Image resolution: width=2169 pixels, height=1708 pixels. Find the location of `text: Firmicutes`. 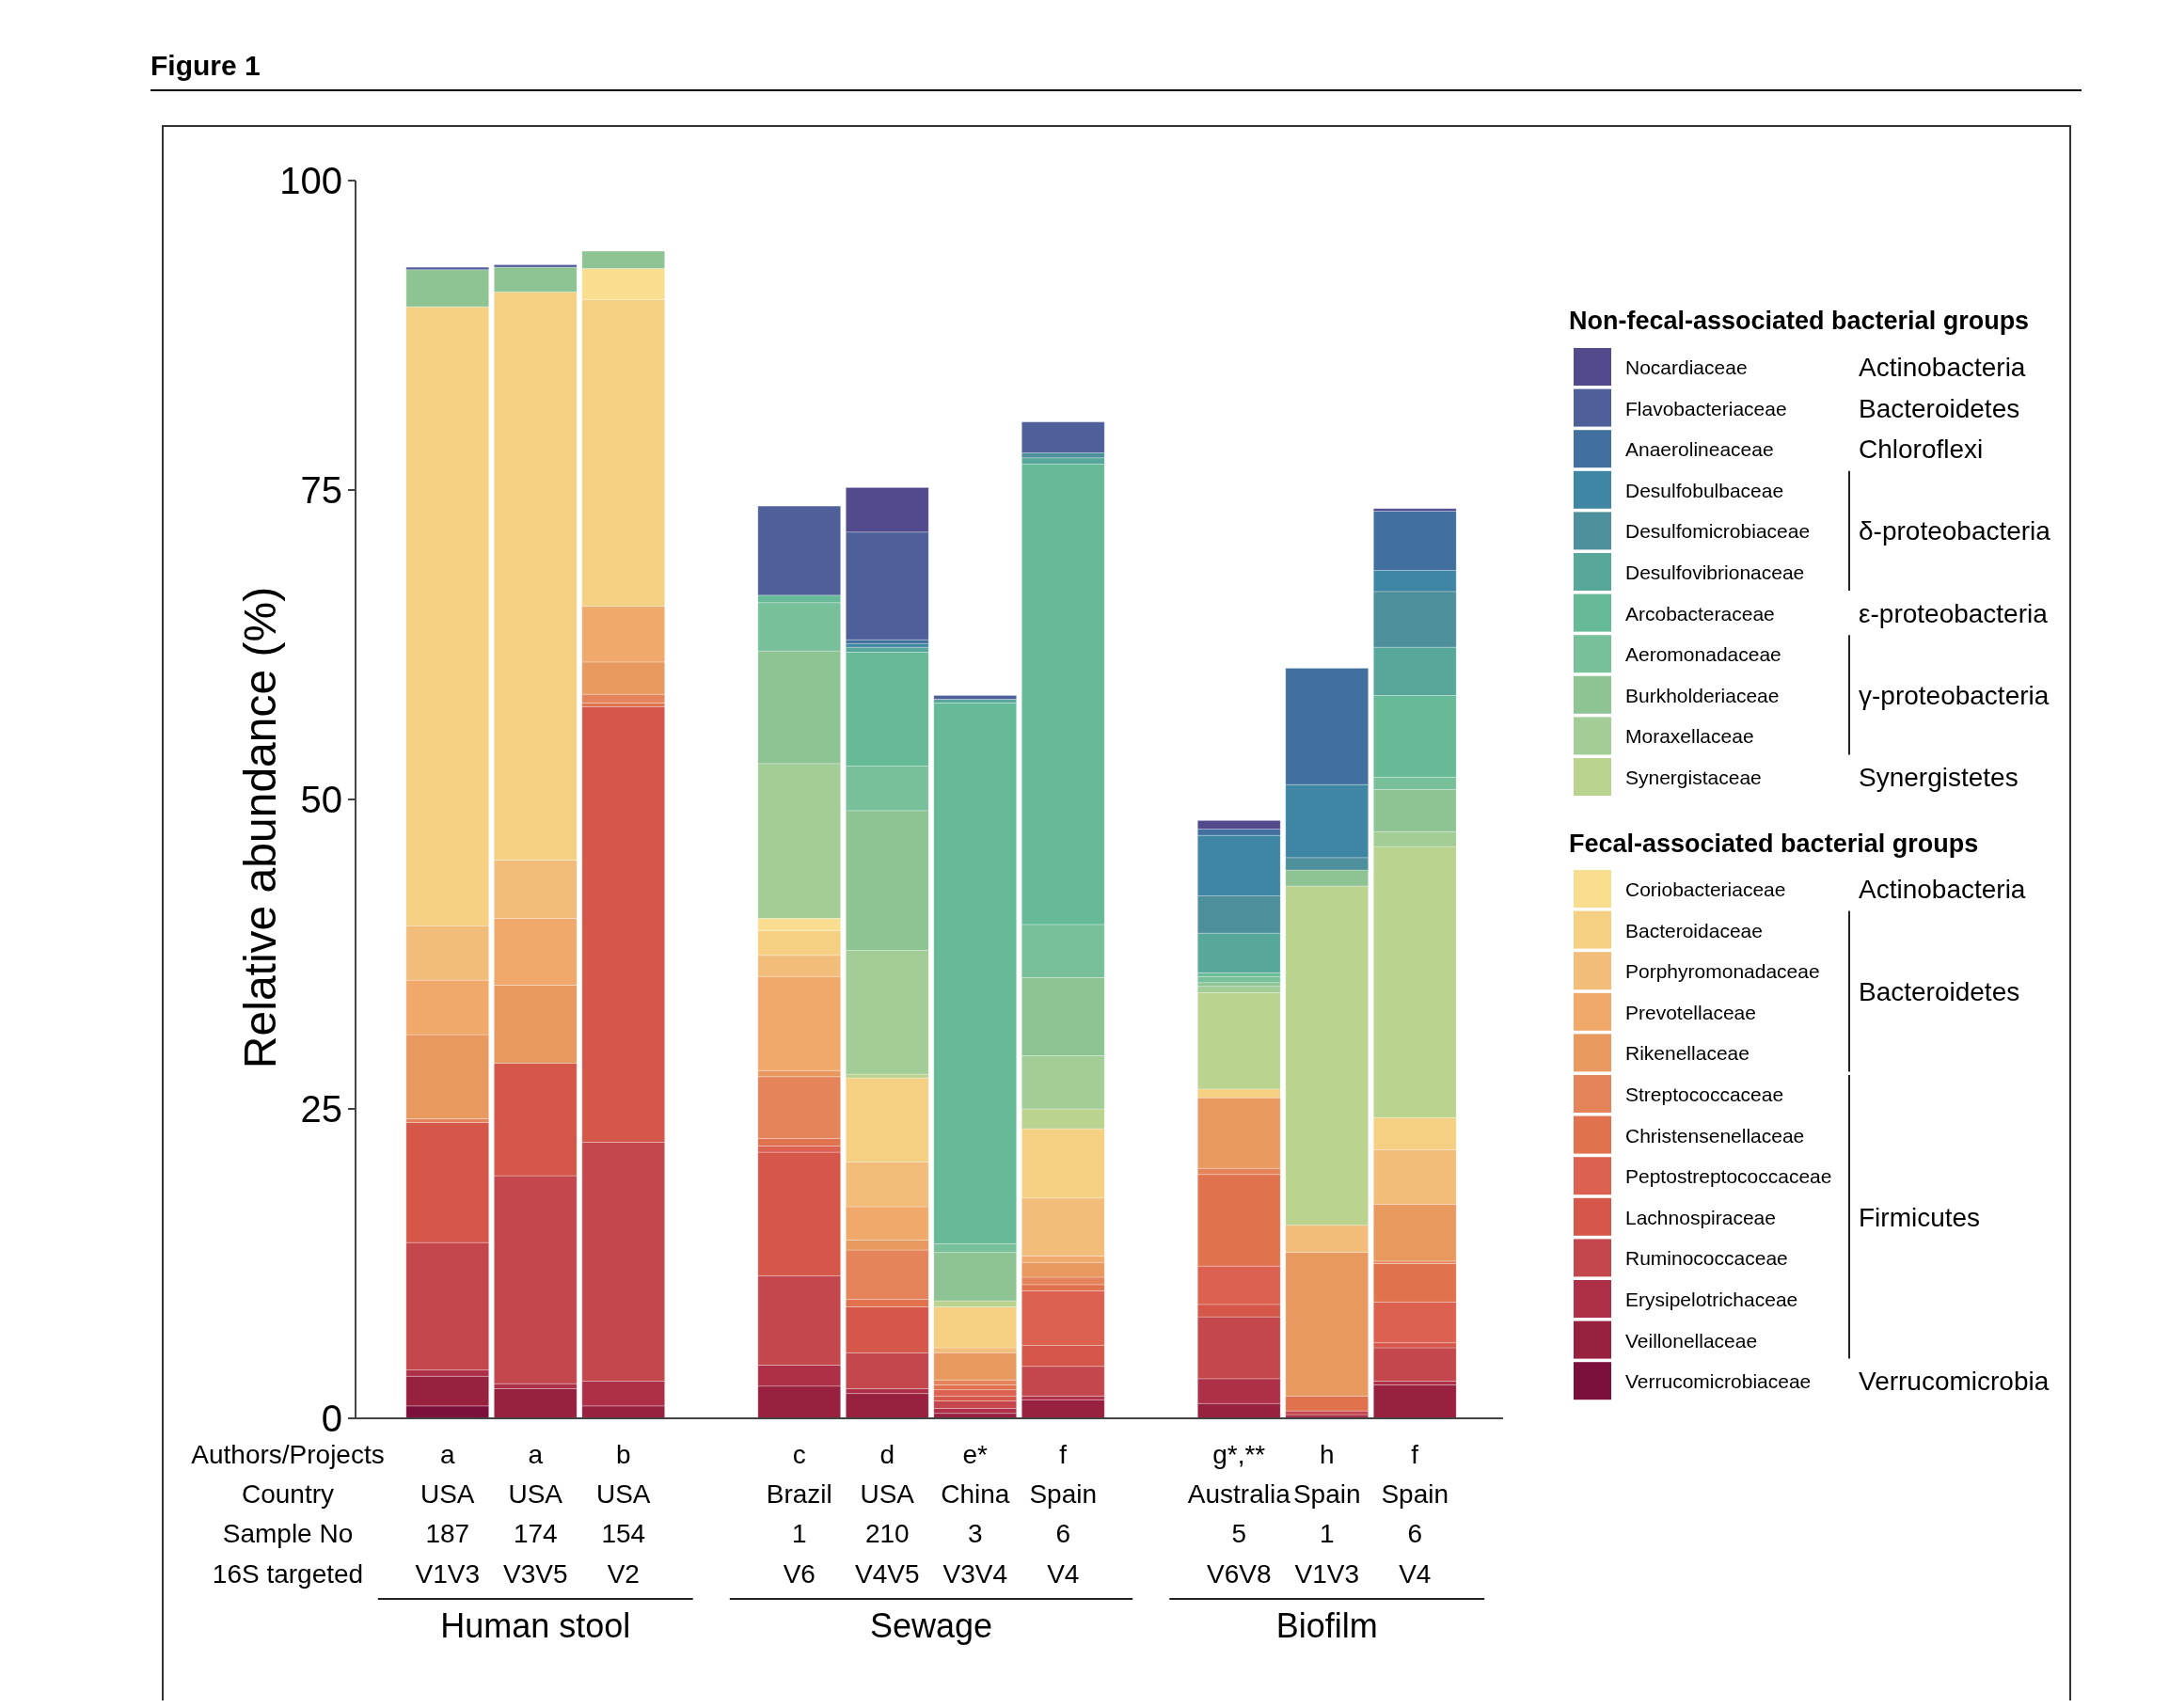

text: Firmicutes is located at coordinates (1920, 1217).